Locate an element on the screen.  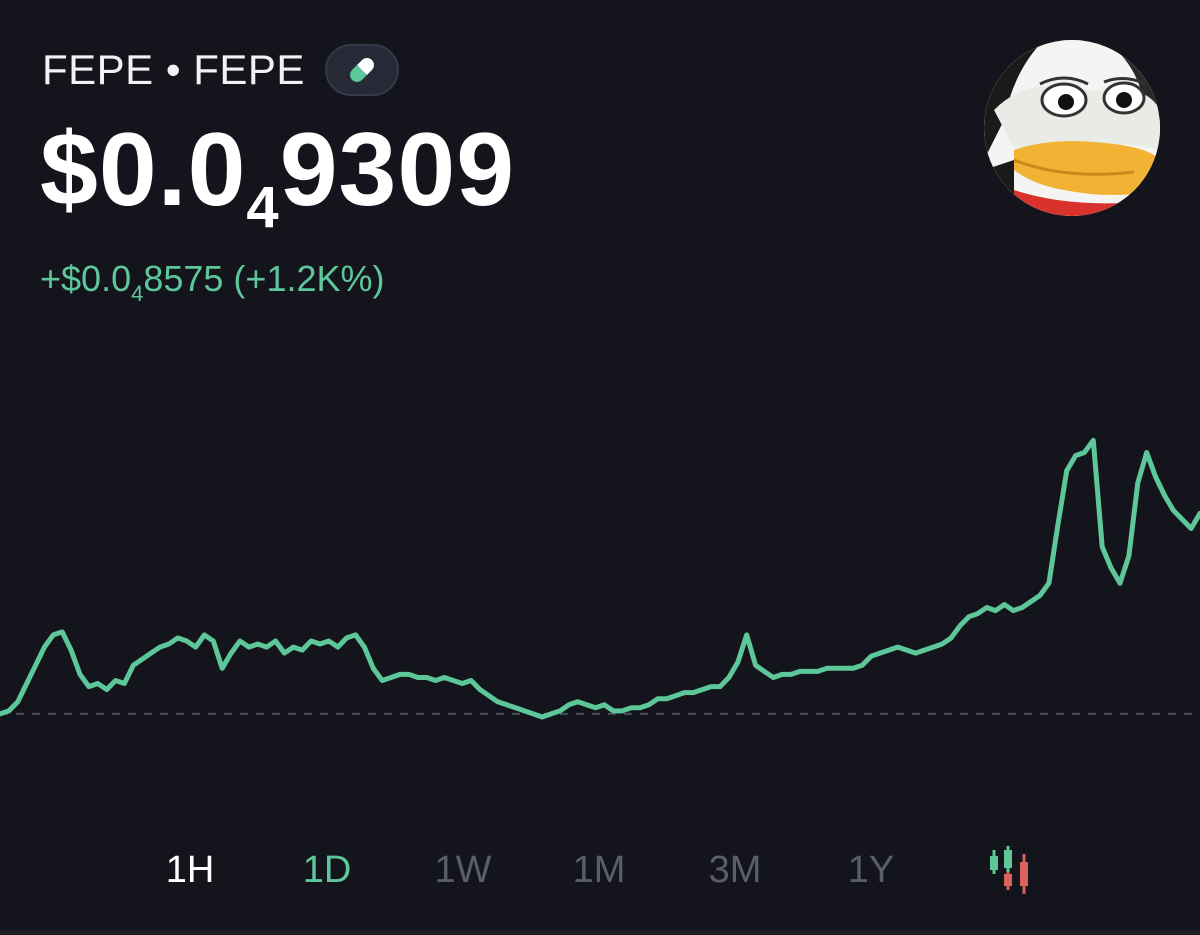
candlestick-icon is located at coordinates (1009, 870).